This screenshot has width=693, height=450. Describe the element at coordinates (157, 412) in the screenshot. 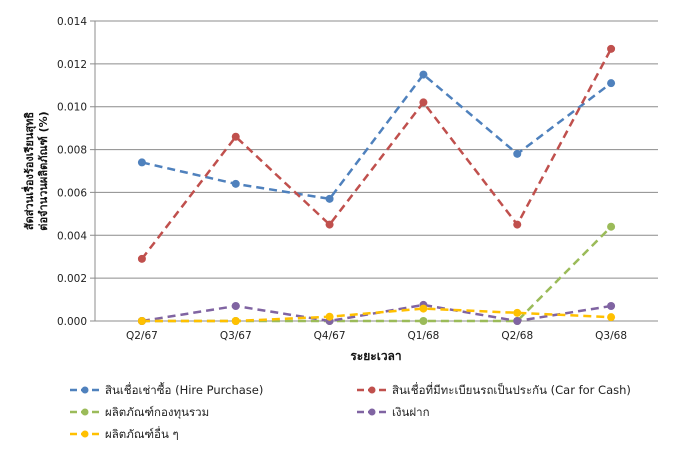

I see `legend-label: ผลิตภัณฑ์กองทุนรวม` at that location.